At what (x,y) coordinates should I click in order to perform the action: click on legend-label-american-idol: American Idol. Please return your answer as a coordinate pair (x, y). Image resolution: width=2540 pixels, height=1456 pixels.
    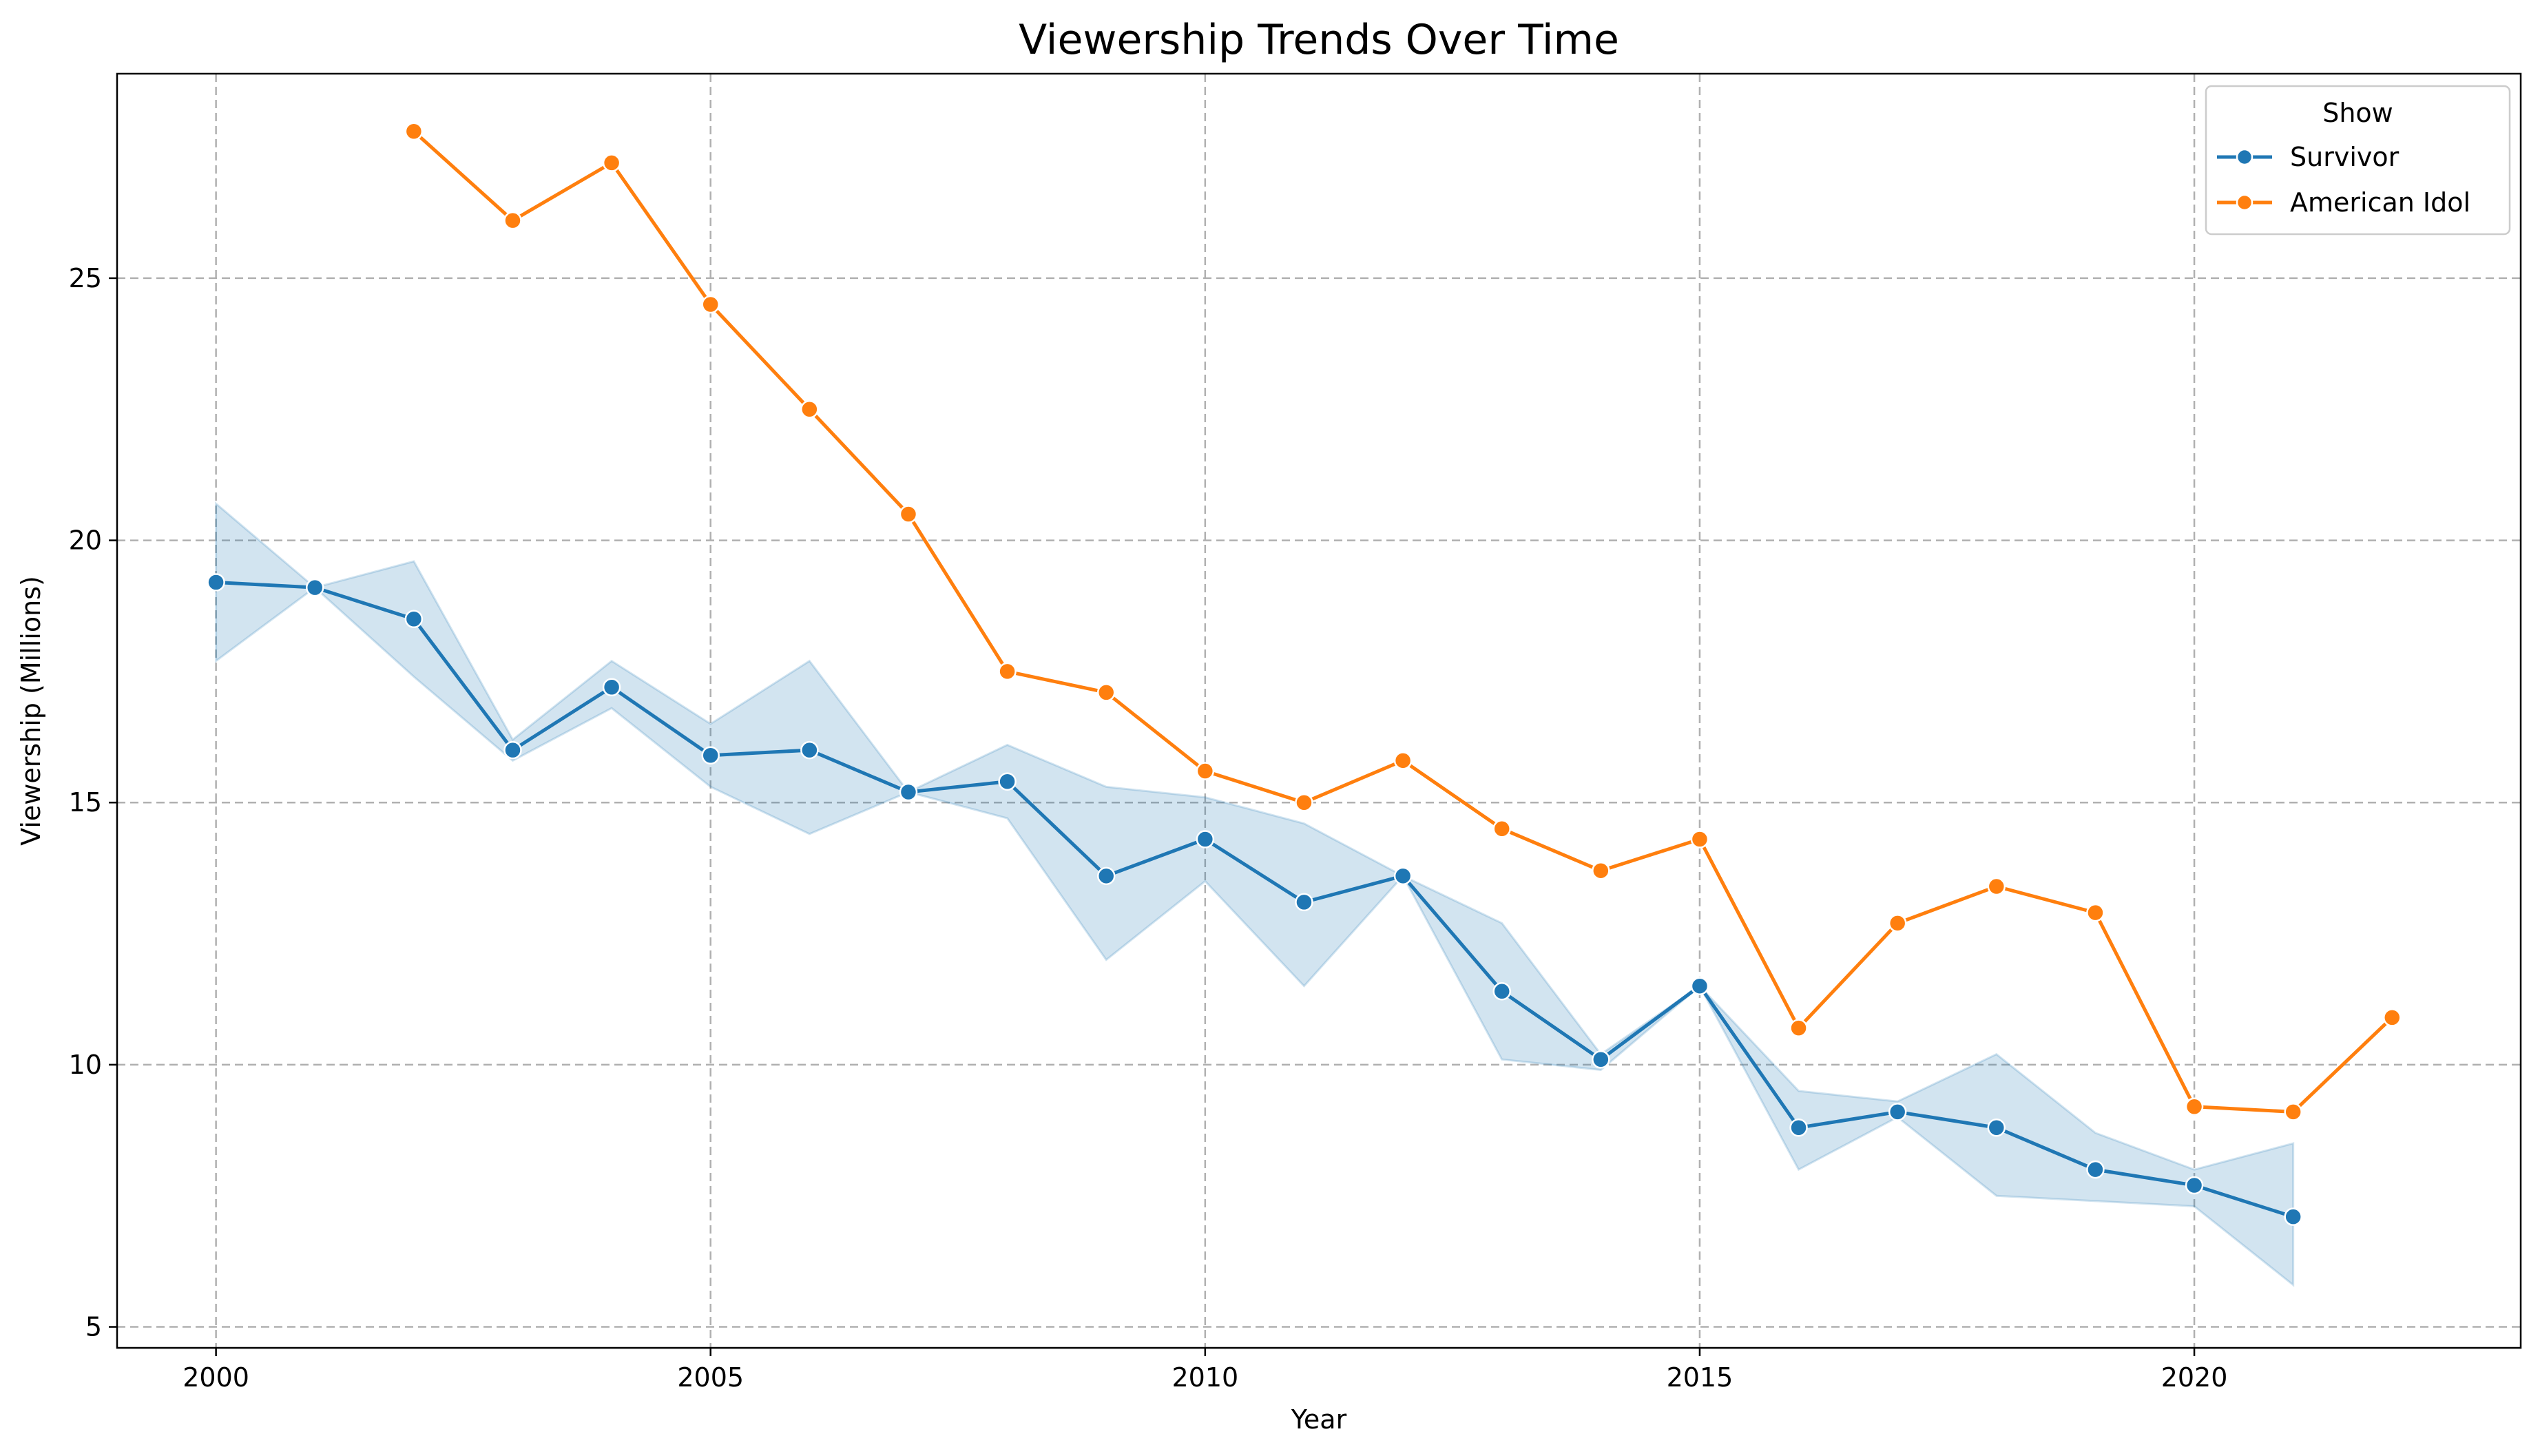
    Looking at the image, I should click on (2380, 202).